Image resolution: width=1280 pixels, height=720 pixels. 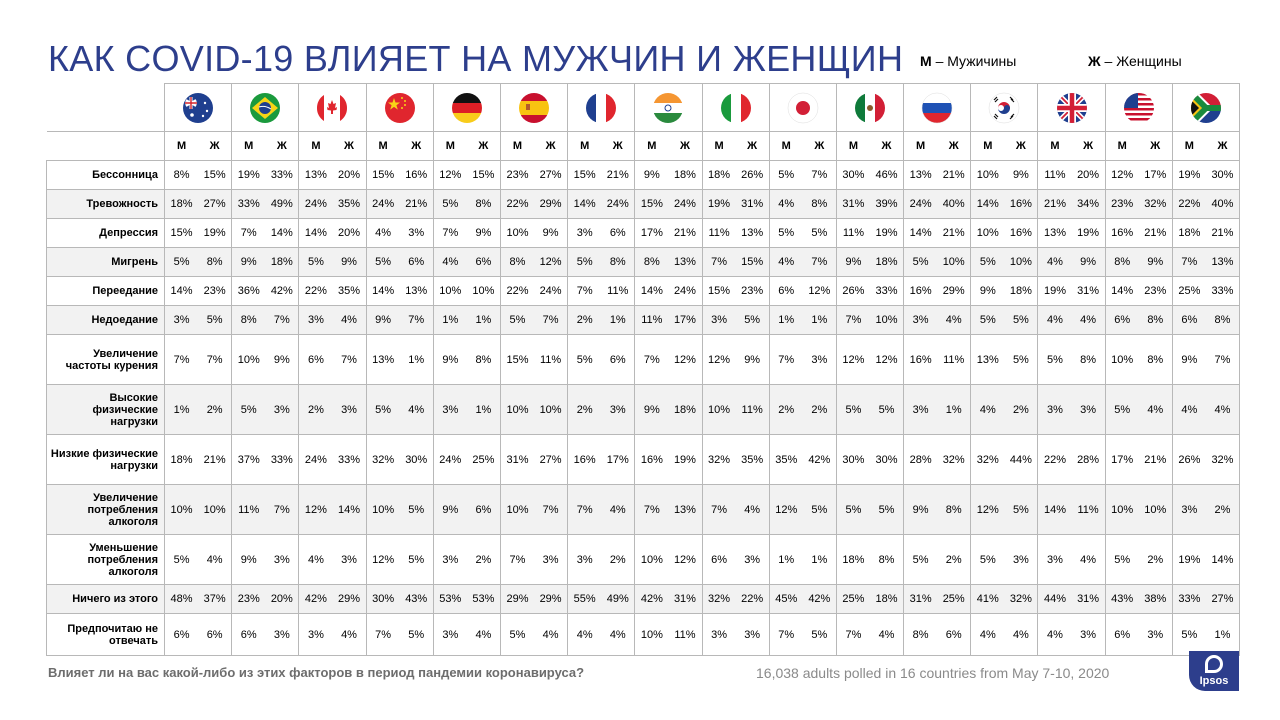 I want to click on men-value-cell: 32%, so click(x=718, y=599).